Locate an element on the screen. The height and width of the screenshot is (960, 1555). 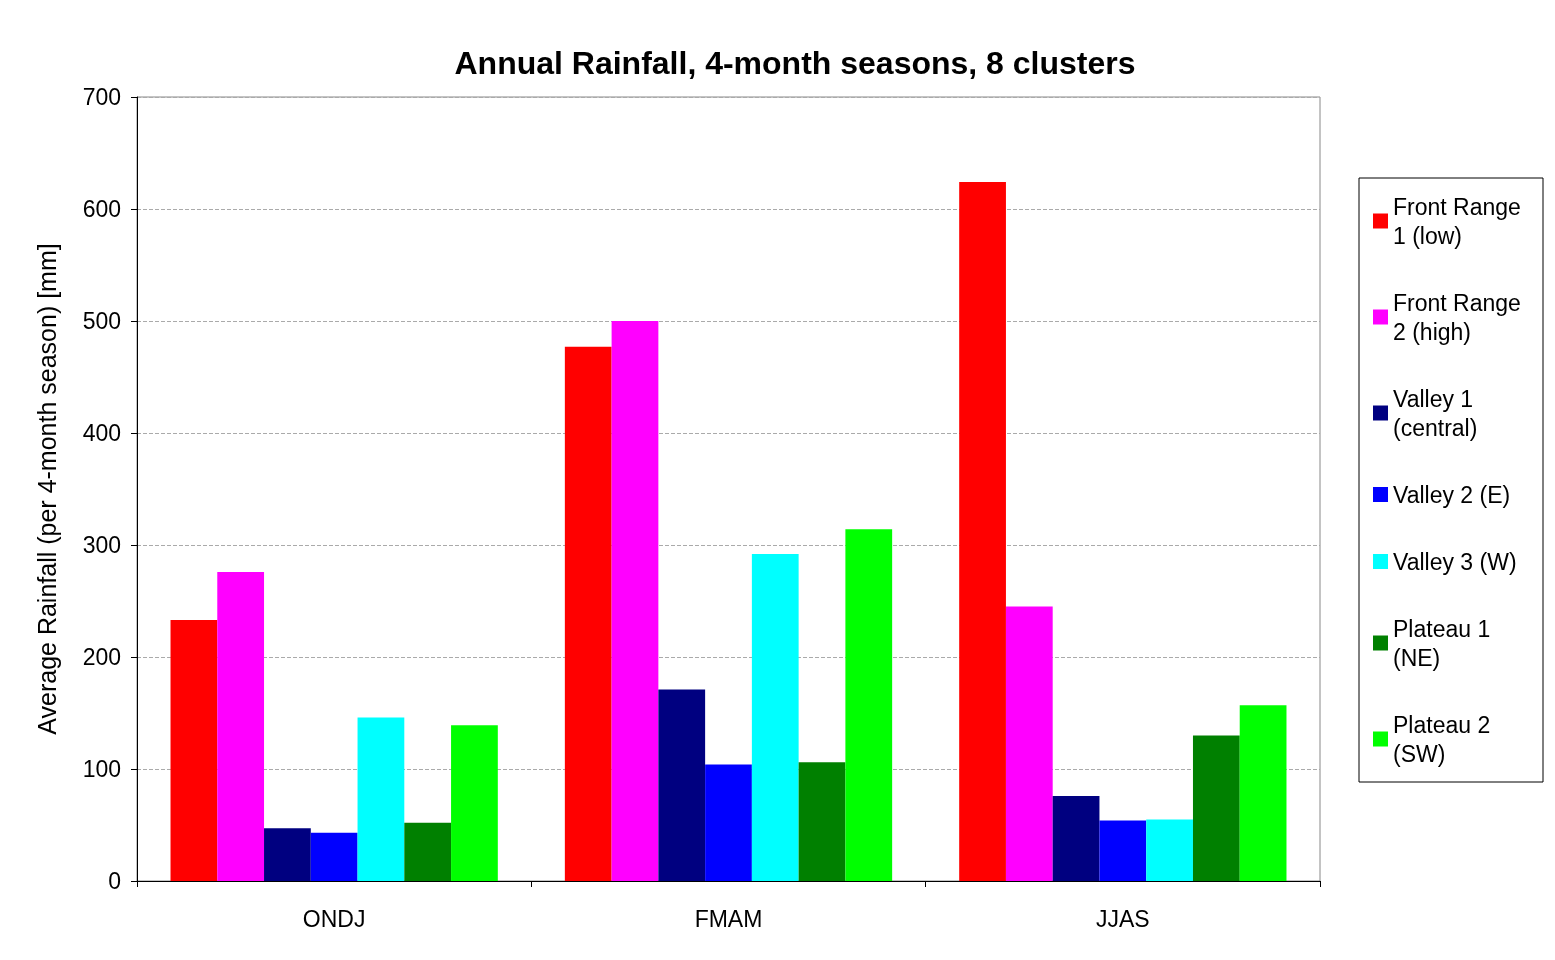
legend-label: Plateau 2 (SW) is located at coordinates (1445, 739).